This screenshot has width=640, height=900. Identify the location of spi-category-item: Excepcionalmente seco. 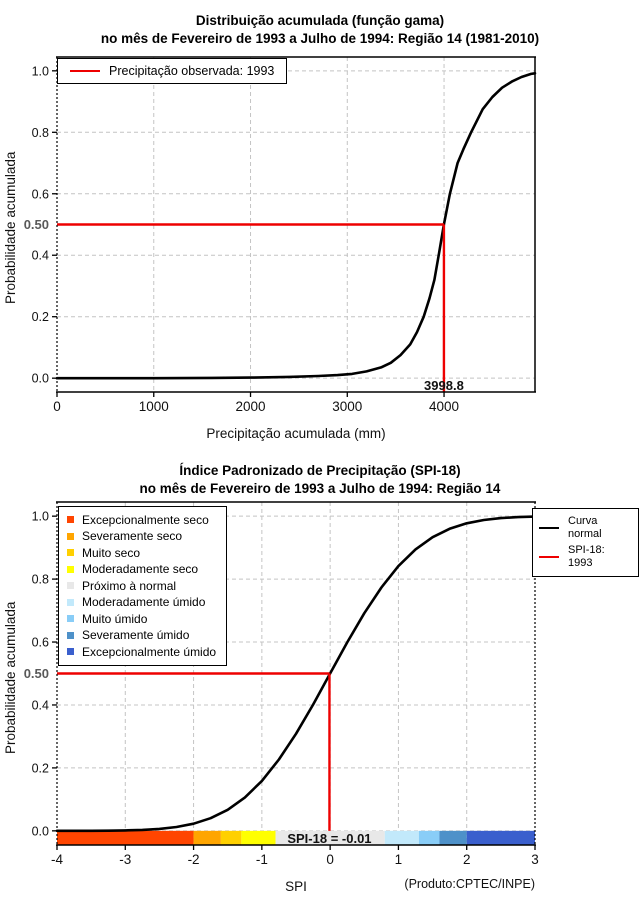
(141, 520).